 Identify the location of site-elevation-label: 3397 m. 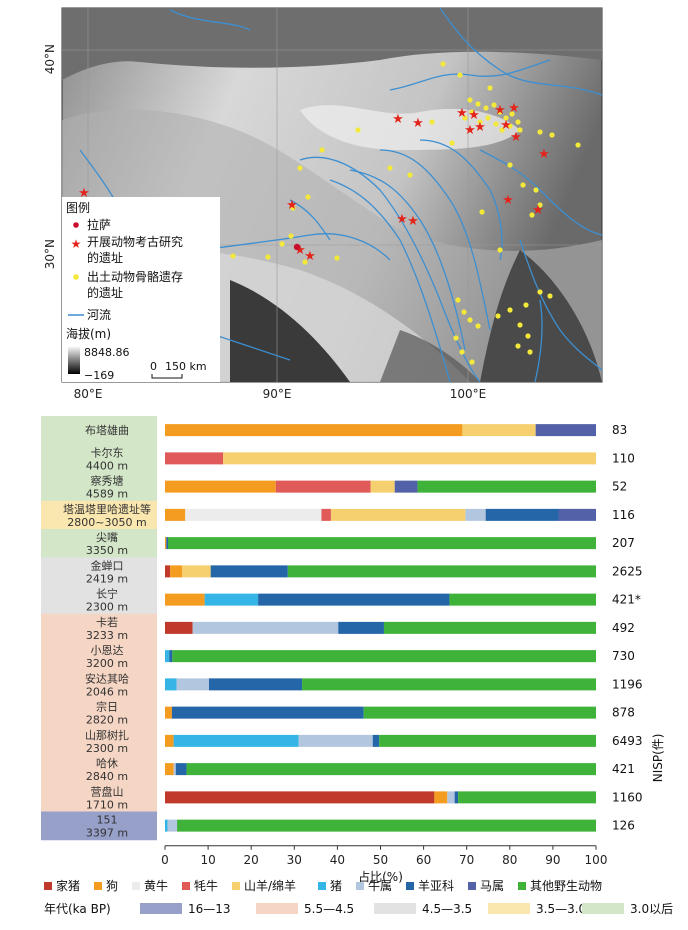
(107, 833).